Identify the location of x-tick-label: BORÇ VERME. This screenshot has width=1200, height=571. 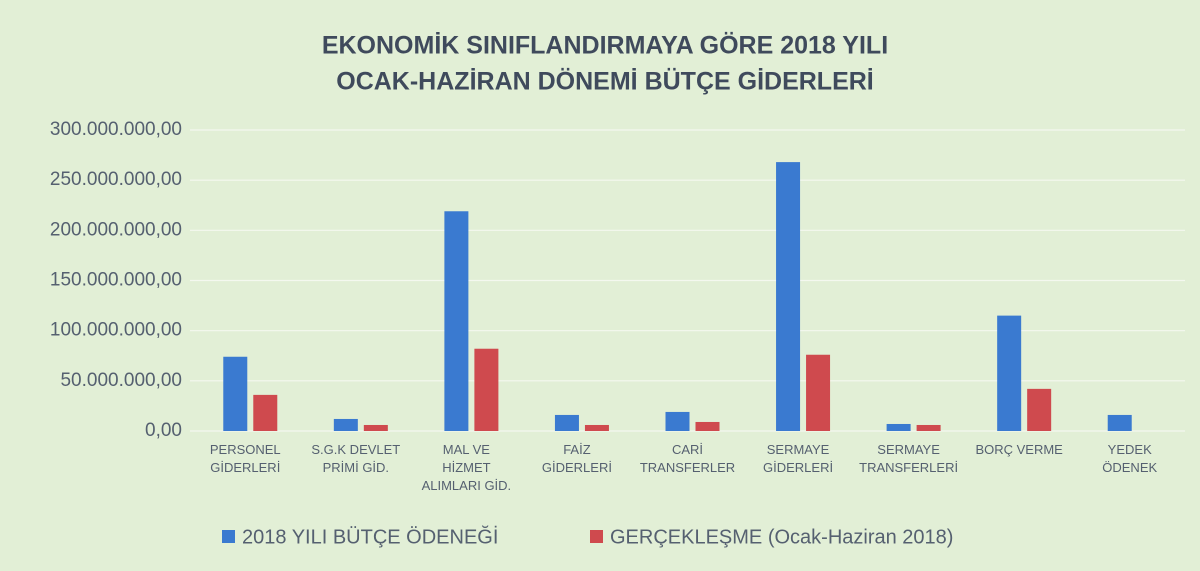
(1019, 449).